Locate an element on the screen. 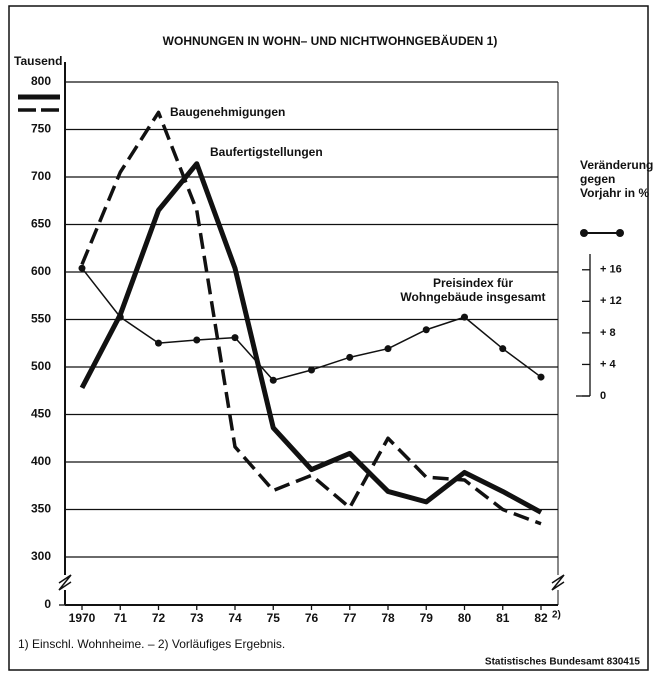  y-tick-label: 700 is located at coordinates (41, 176).